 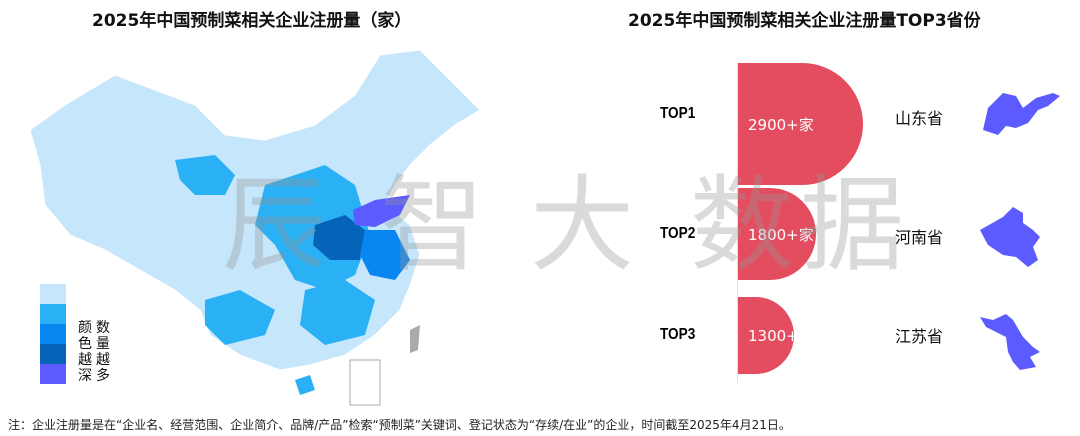 What do you see at coordinates (240, 317) in the screenshot?
I see `region-south` at bounding box center [240, 317].